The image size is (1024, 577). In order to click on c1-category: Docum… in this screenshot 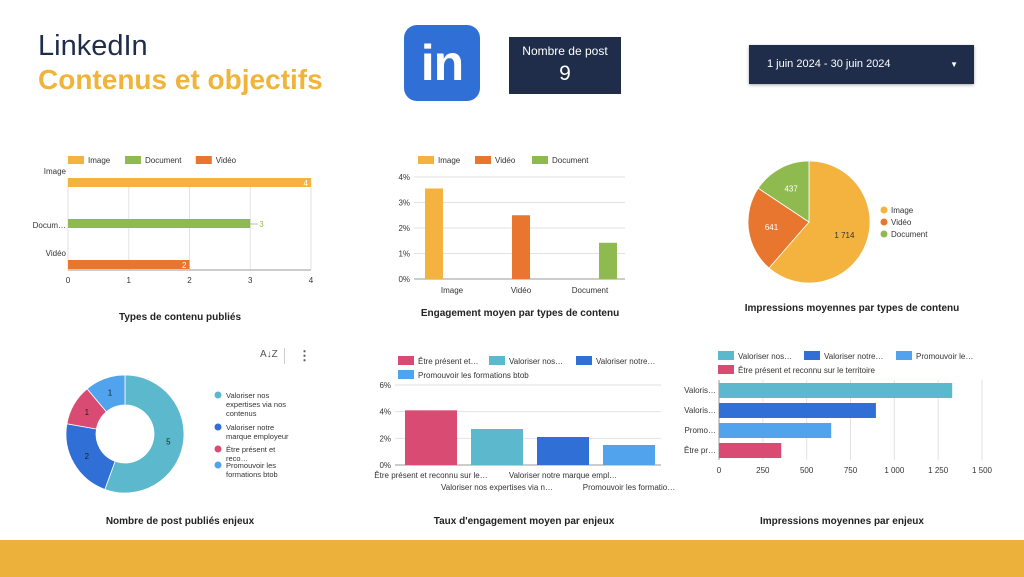, I will do `click(49, 225)`.